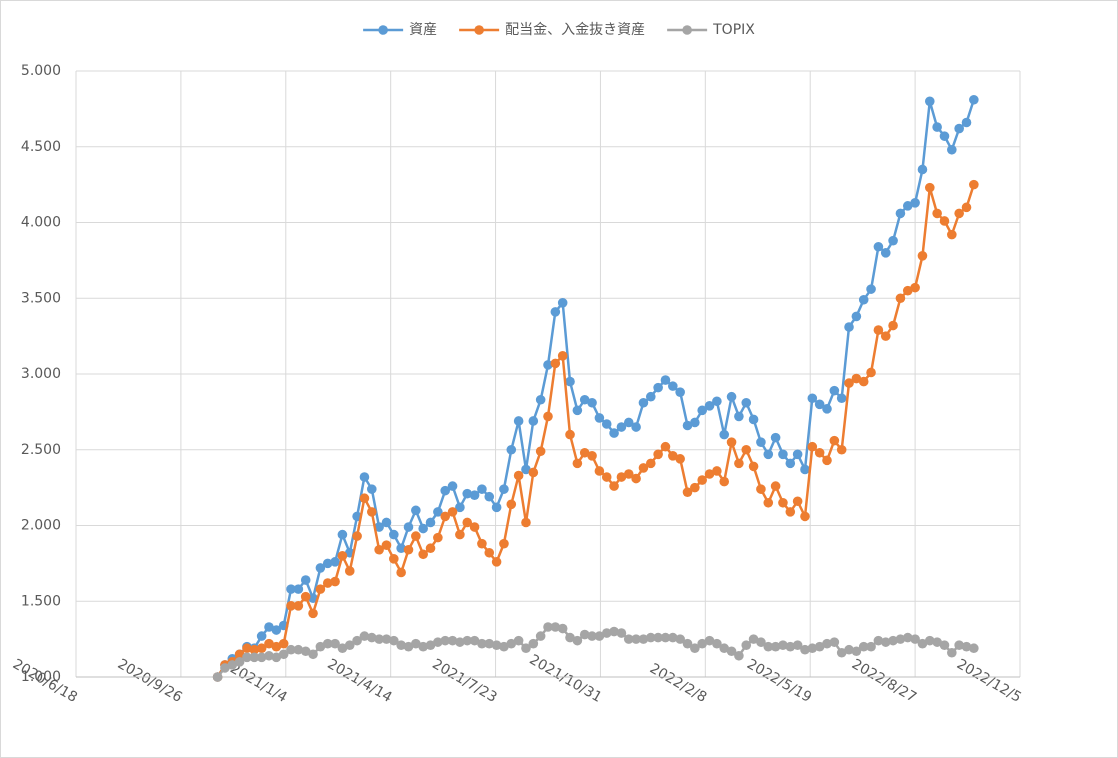 The width and height of the screenshot is (1118, 758). I want to click on y-tick-label: 4.500, so click(41, 147).